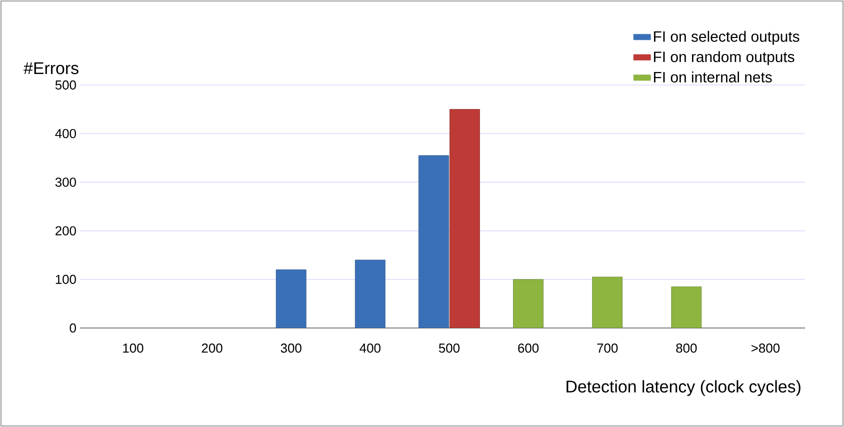  Describe the element at coordinates (713, 76) in the screenshot. I see `legend-label: FI on internal nets` at that location.